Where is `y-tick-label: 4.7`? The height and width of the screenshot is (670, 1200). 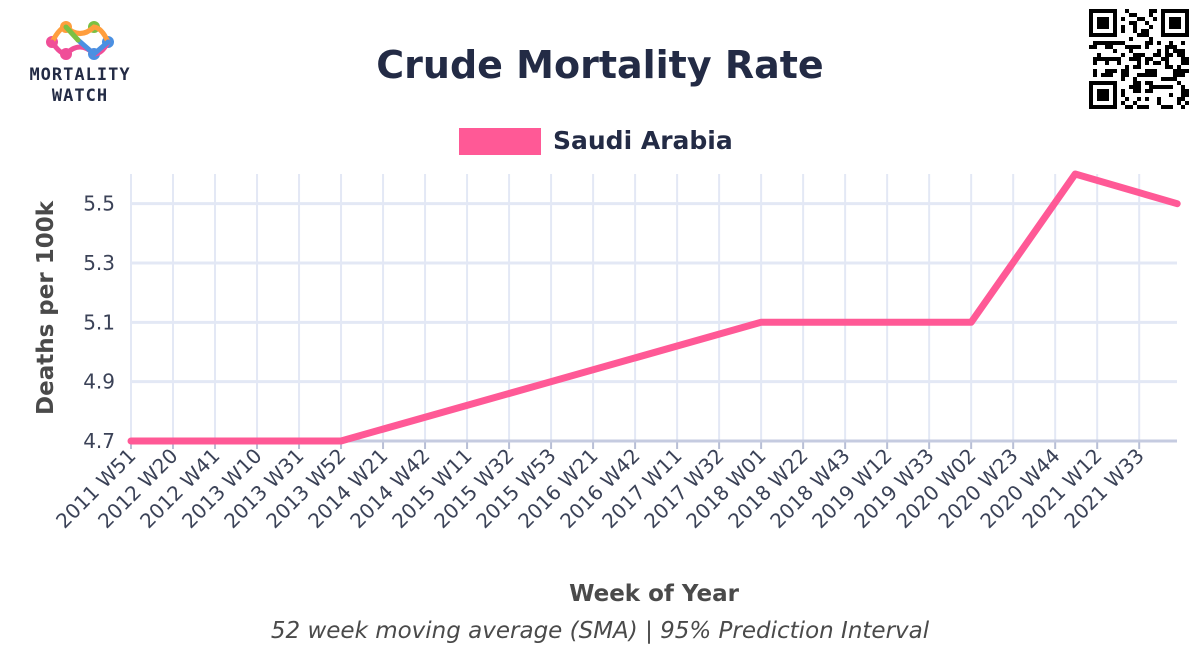 y-tick-label: 4.7 is located at coordinates (99, 441).